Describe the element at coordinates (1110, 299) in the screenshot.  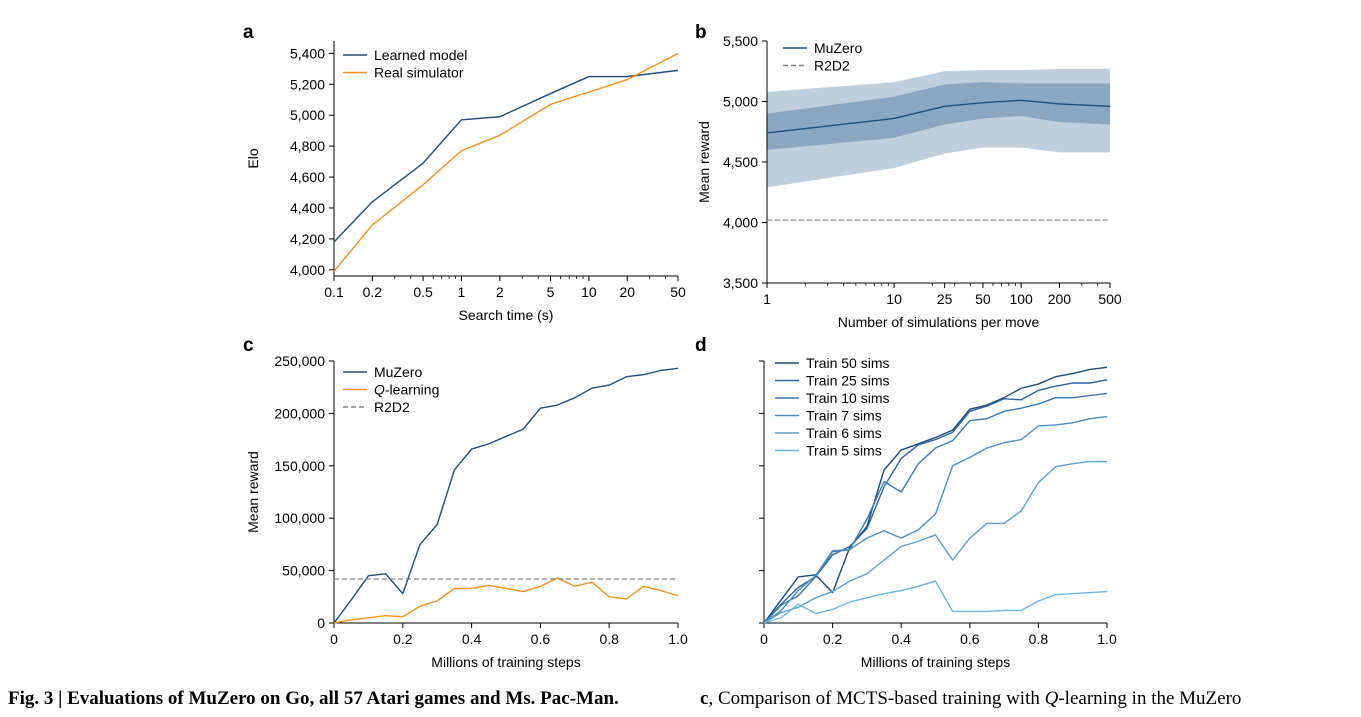
I see `x-tick-label: 500` at that location.